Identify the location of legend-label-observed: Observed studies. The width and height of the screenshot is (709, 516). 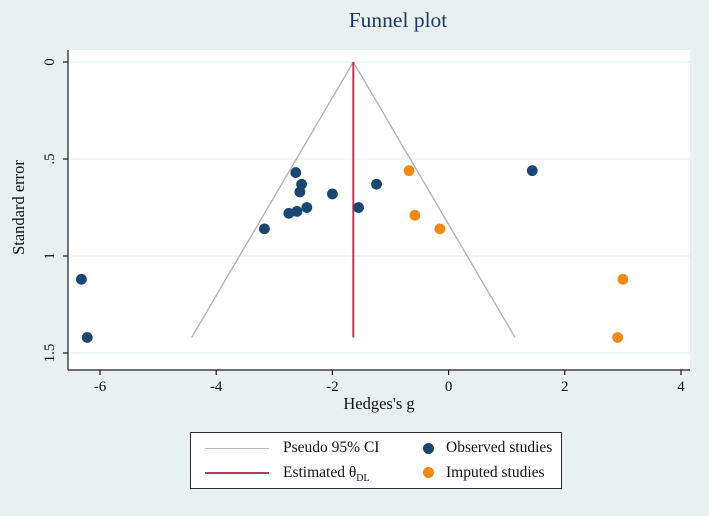
(499, 448).